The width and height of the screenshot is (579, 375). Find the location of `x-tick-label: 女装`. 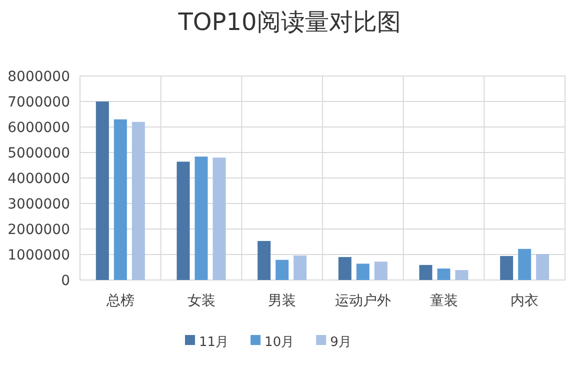

x-tick-label: 女装 is located at coordinates (201, 301).